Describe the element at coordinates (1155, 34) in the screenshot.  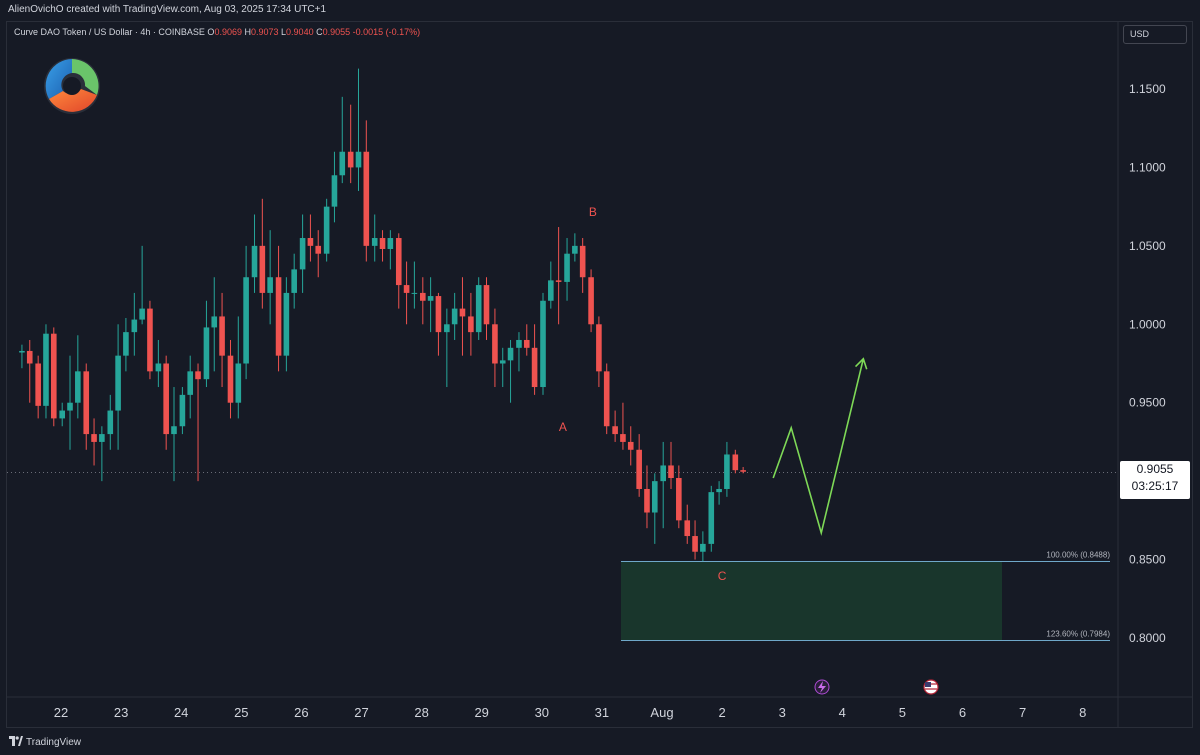
I see `currency-button: USD` at that location.